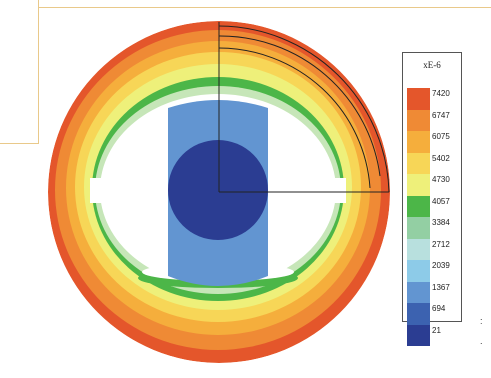  What do you see at coordinates (19, 143) in the screenshot?
I see `page-frame-corner-line` at bounding box center [19, 143].